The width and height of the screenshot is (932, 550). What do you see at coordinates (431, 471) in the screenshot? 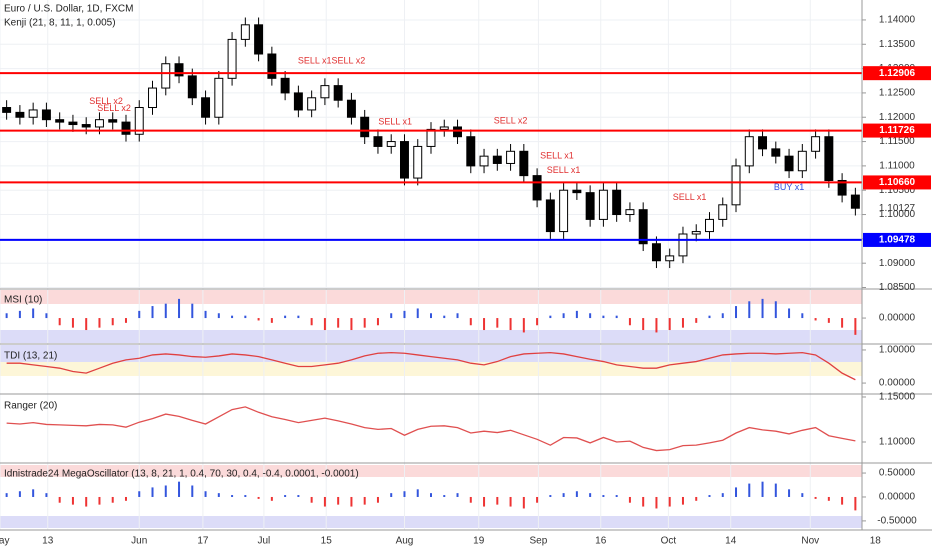
I see `osc-upper-band` at bounding box center [431, 471].